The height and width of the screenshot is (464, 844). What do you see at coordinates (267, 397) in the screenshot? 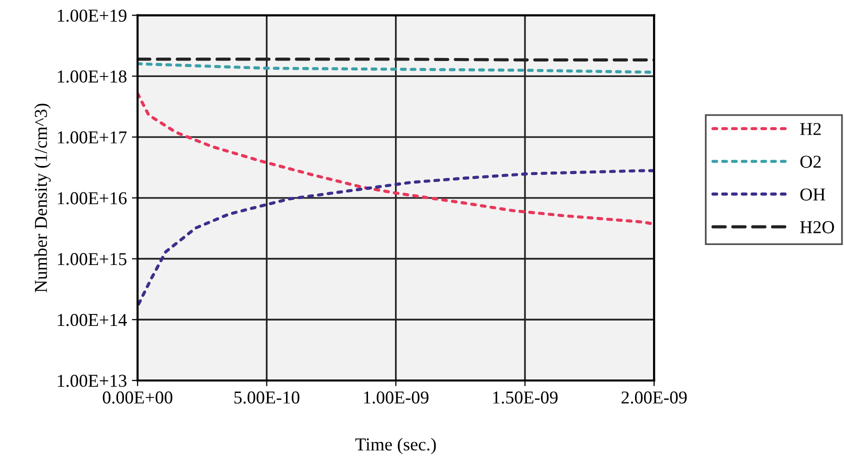
I see `x-tick-label: 5.00E-10` at bounding box center [267, 397].